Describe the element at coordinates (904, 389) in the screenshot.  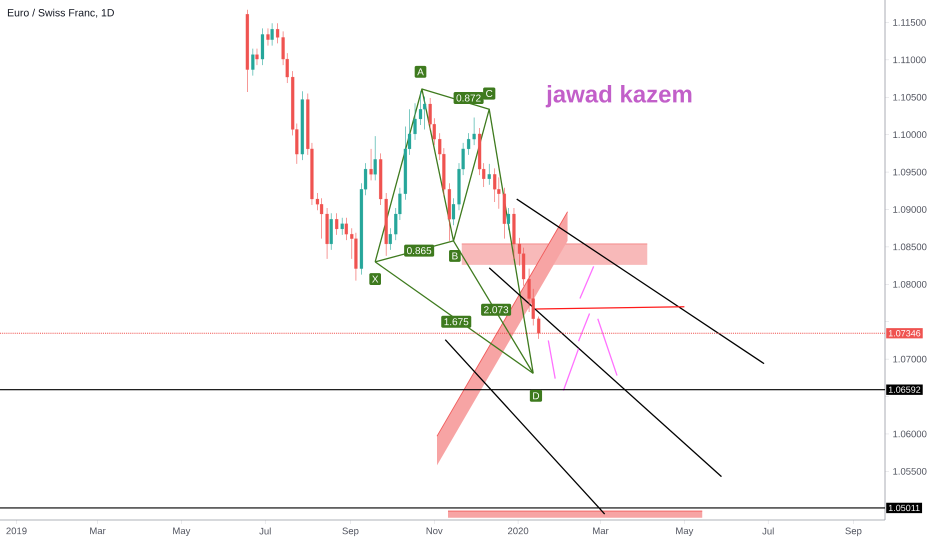
I see `ref-line-label: 1.06592` at that location.